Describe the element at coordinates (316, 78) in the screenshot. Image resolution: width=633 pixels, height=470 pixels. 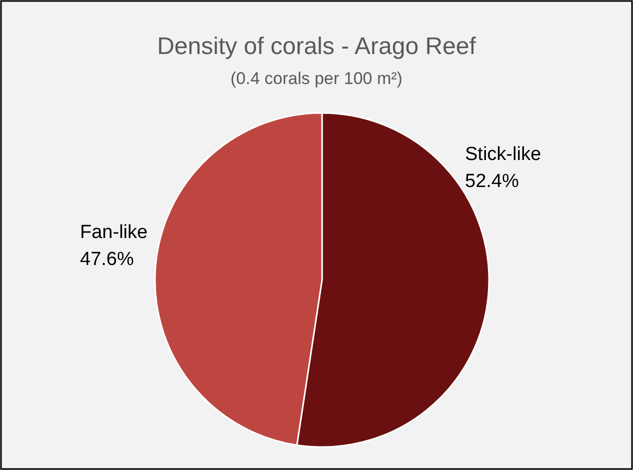
I see `chart-subtitle: (0.4 corals per 100 m²)` at that location.